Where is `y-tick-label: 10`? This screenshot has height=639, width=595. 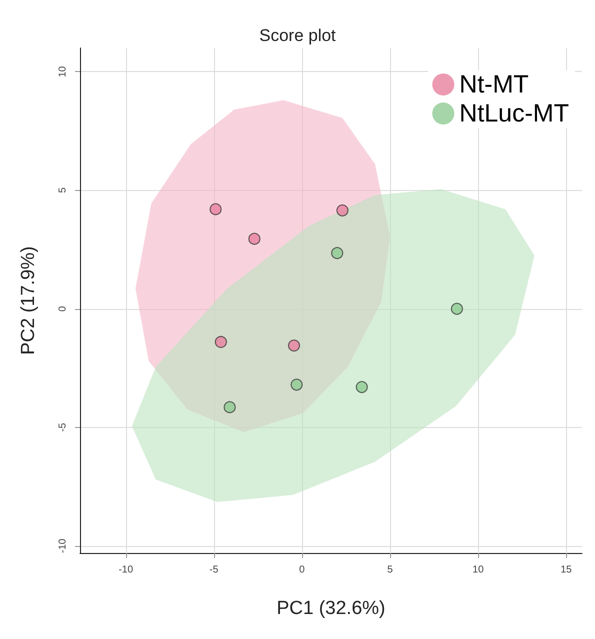
y-tick-label: 10 is located at coordinates (63, 72).